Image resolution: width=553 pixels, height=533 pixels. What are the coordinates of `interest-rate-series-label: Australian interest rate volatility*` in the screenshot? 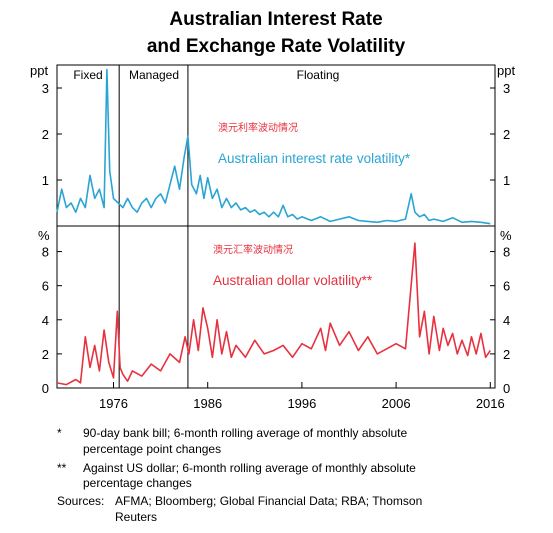 It's located at (314, 158).